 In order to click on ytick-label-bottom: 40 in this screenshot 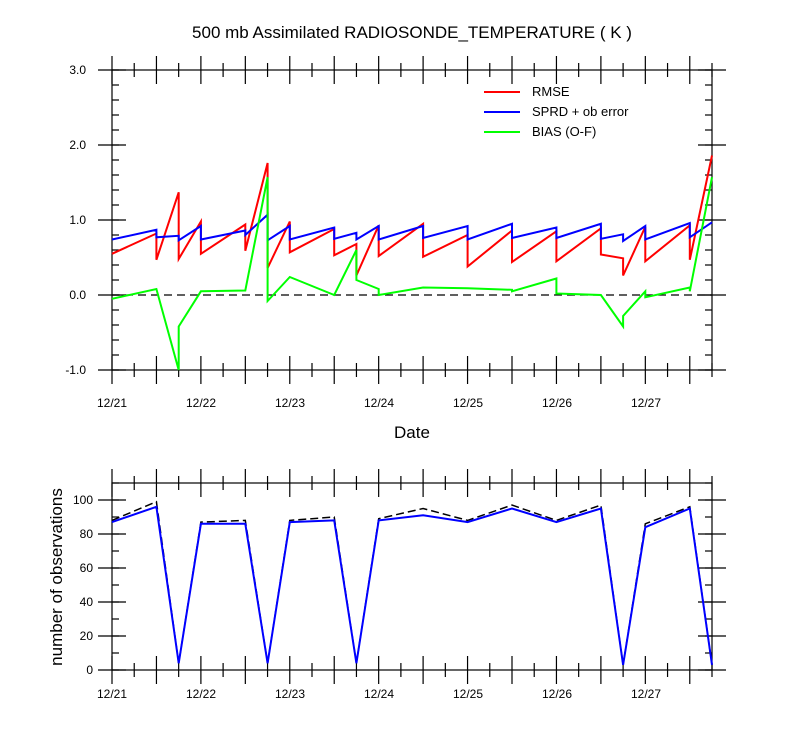, I will do `click(87, 602)`.